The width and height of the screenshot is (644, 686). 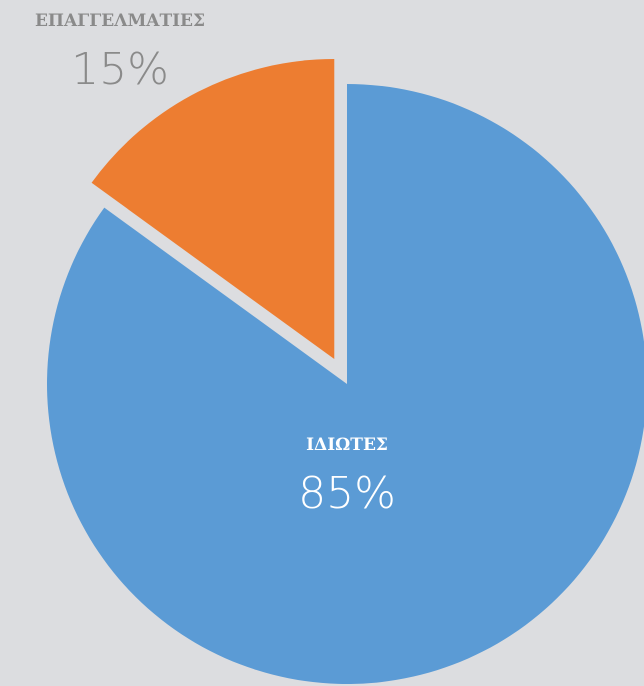 I want to click on slice-value-label: 15%, so click(x=120, y=69).